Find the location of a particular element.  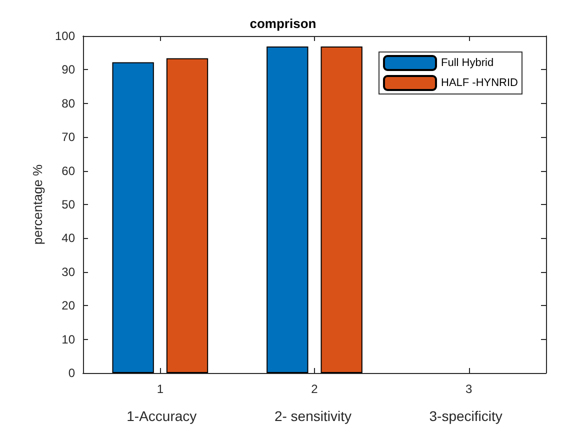

y-tick-label: 60 is located at coordinates (69, 171).